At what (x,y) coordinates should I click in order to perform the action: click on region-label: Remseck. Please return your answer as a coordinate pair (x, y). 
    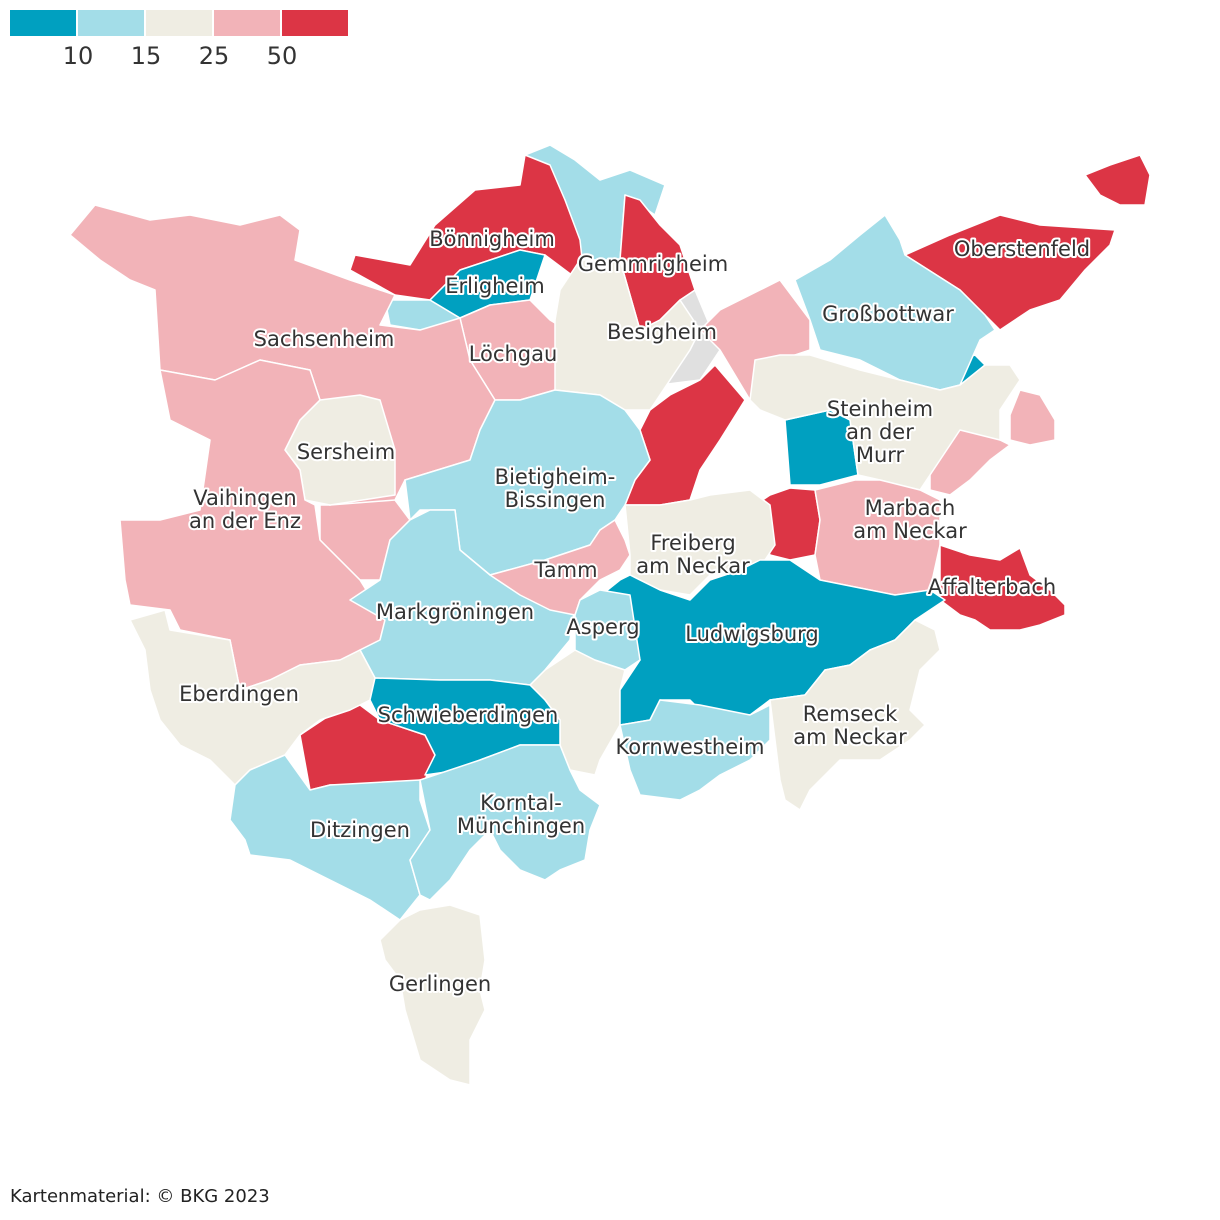
    Looking at the image, I should click on (850, 714).